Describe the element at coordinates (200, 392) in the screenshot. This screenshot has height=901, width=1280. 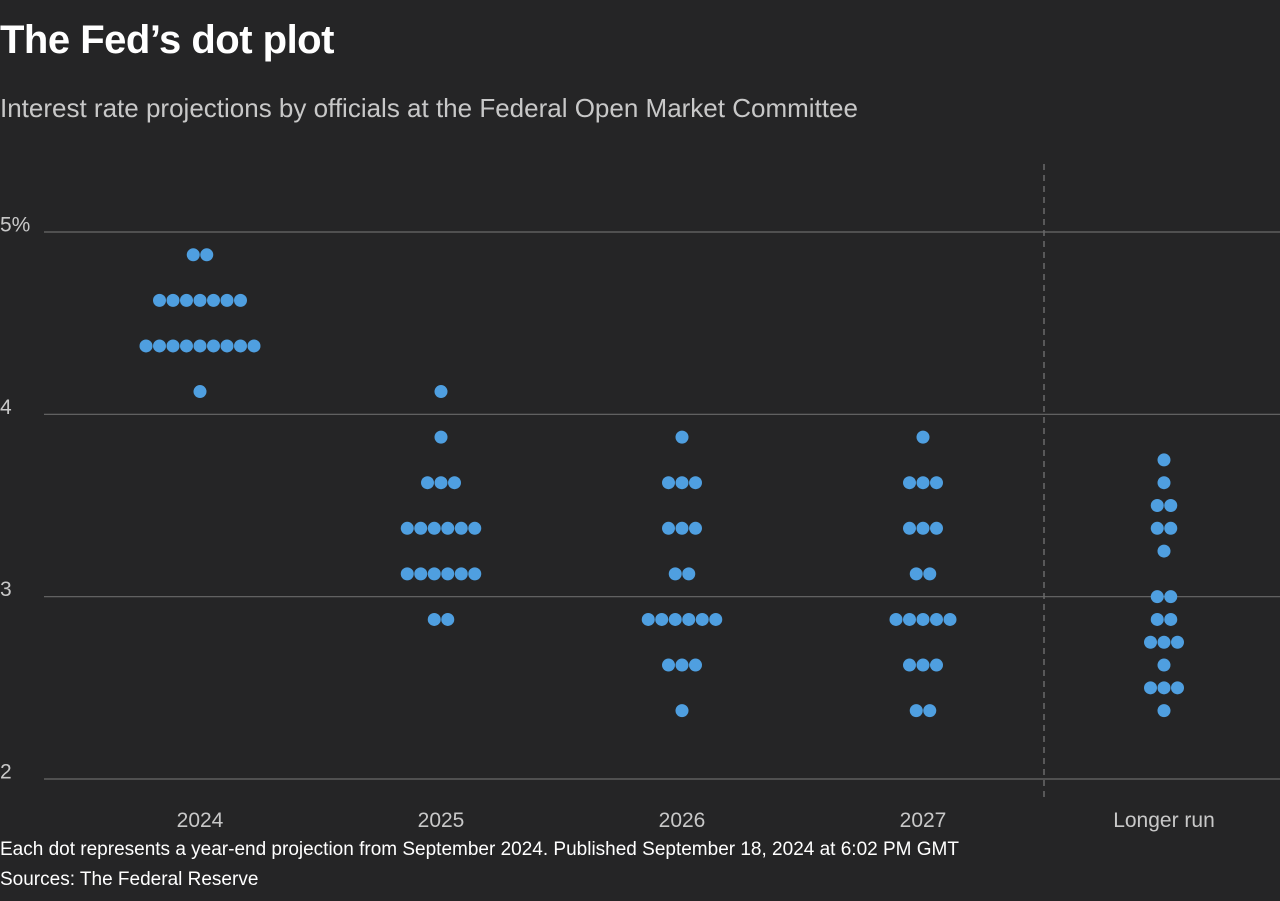
I see `dot-2024-4.125` at that location.